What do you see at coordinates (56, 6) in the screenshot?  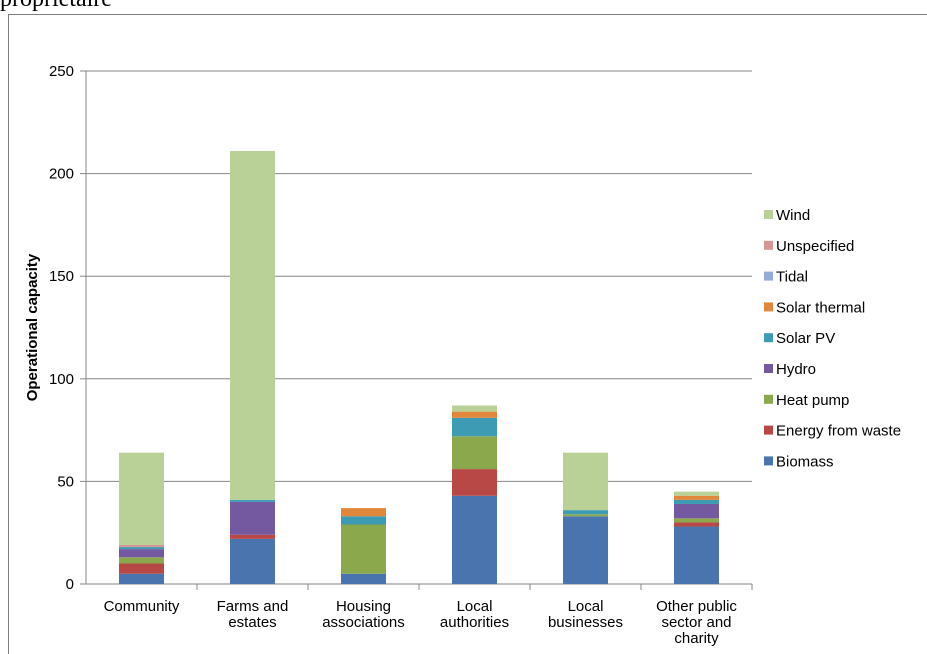 I see `header-text: propriétaire` at bounding box center [56, 6].